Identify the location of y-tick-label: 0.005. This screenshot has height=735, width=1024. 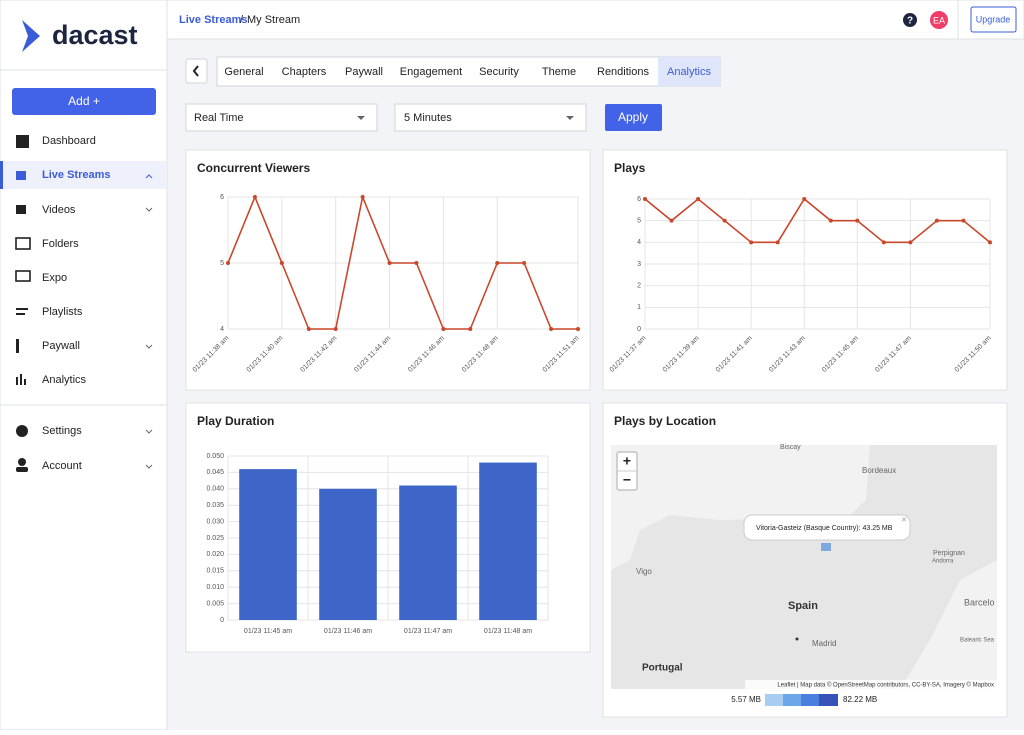
(215, 603).